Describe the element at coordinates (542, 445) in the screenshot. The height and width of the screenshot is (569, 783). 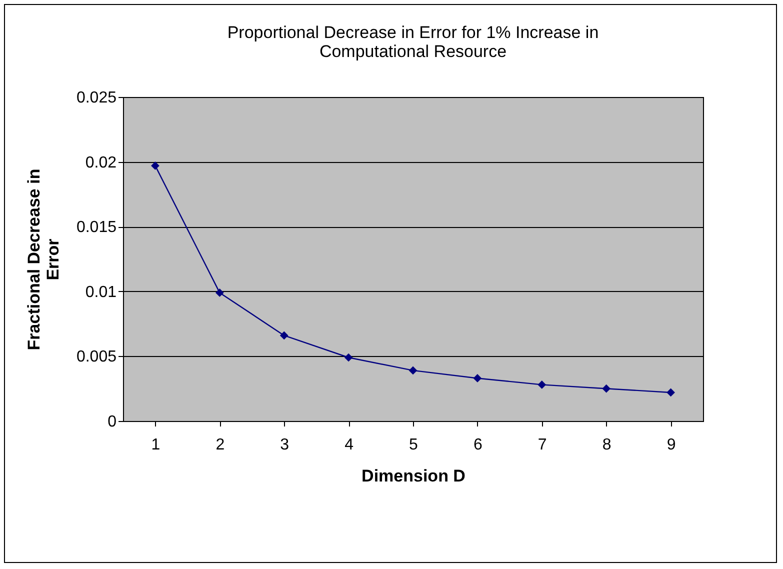
I see `x-tick-label: 7` at that location.